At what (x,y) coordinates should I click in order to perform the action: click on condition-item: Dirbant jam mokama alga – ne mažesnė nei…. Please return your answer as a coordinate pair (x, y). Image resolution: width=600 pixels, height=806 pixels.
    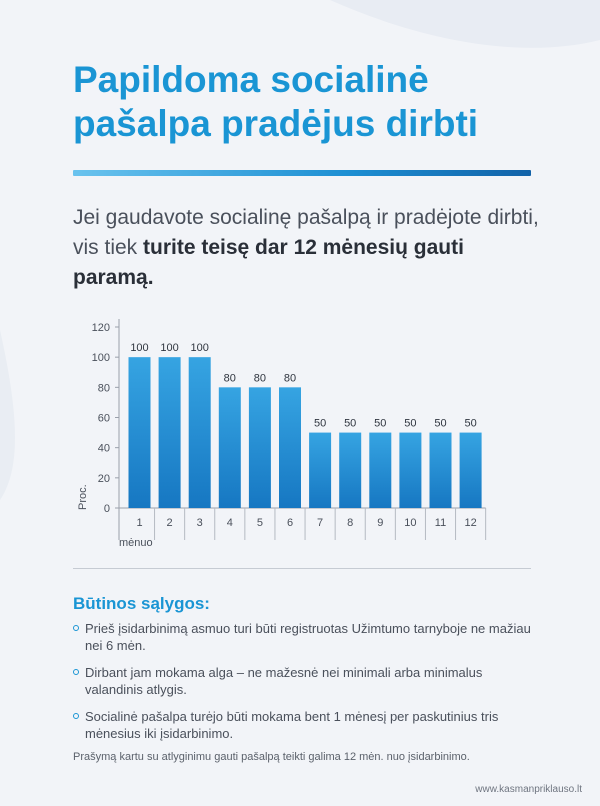
    Looking at the image, I should click on (308, 681).